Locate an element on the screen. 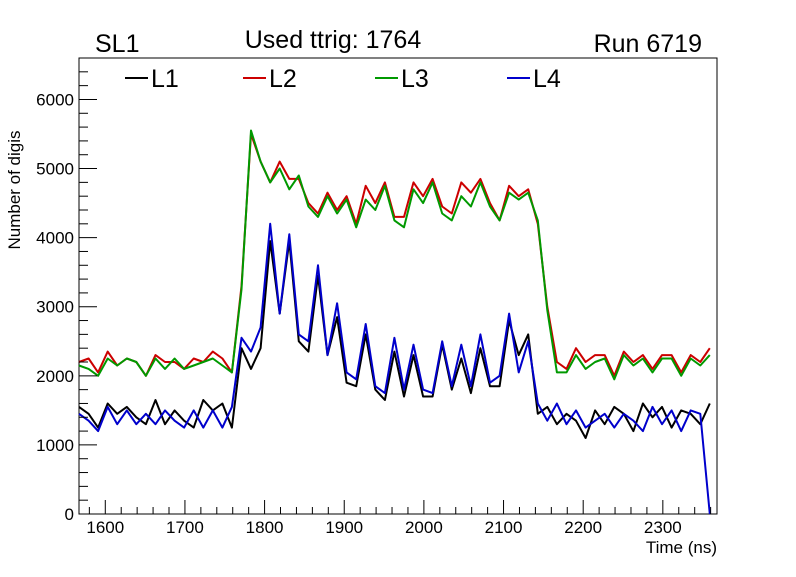 This screenshot has height=577, width=796. header-left-label: SL1 is located at coordinates (117, 44).